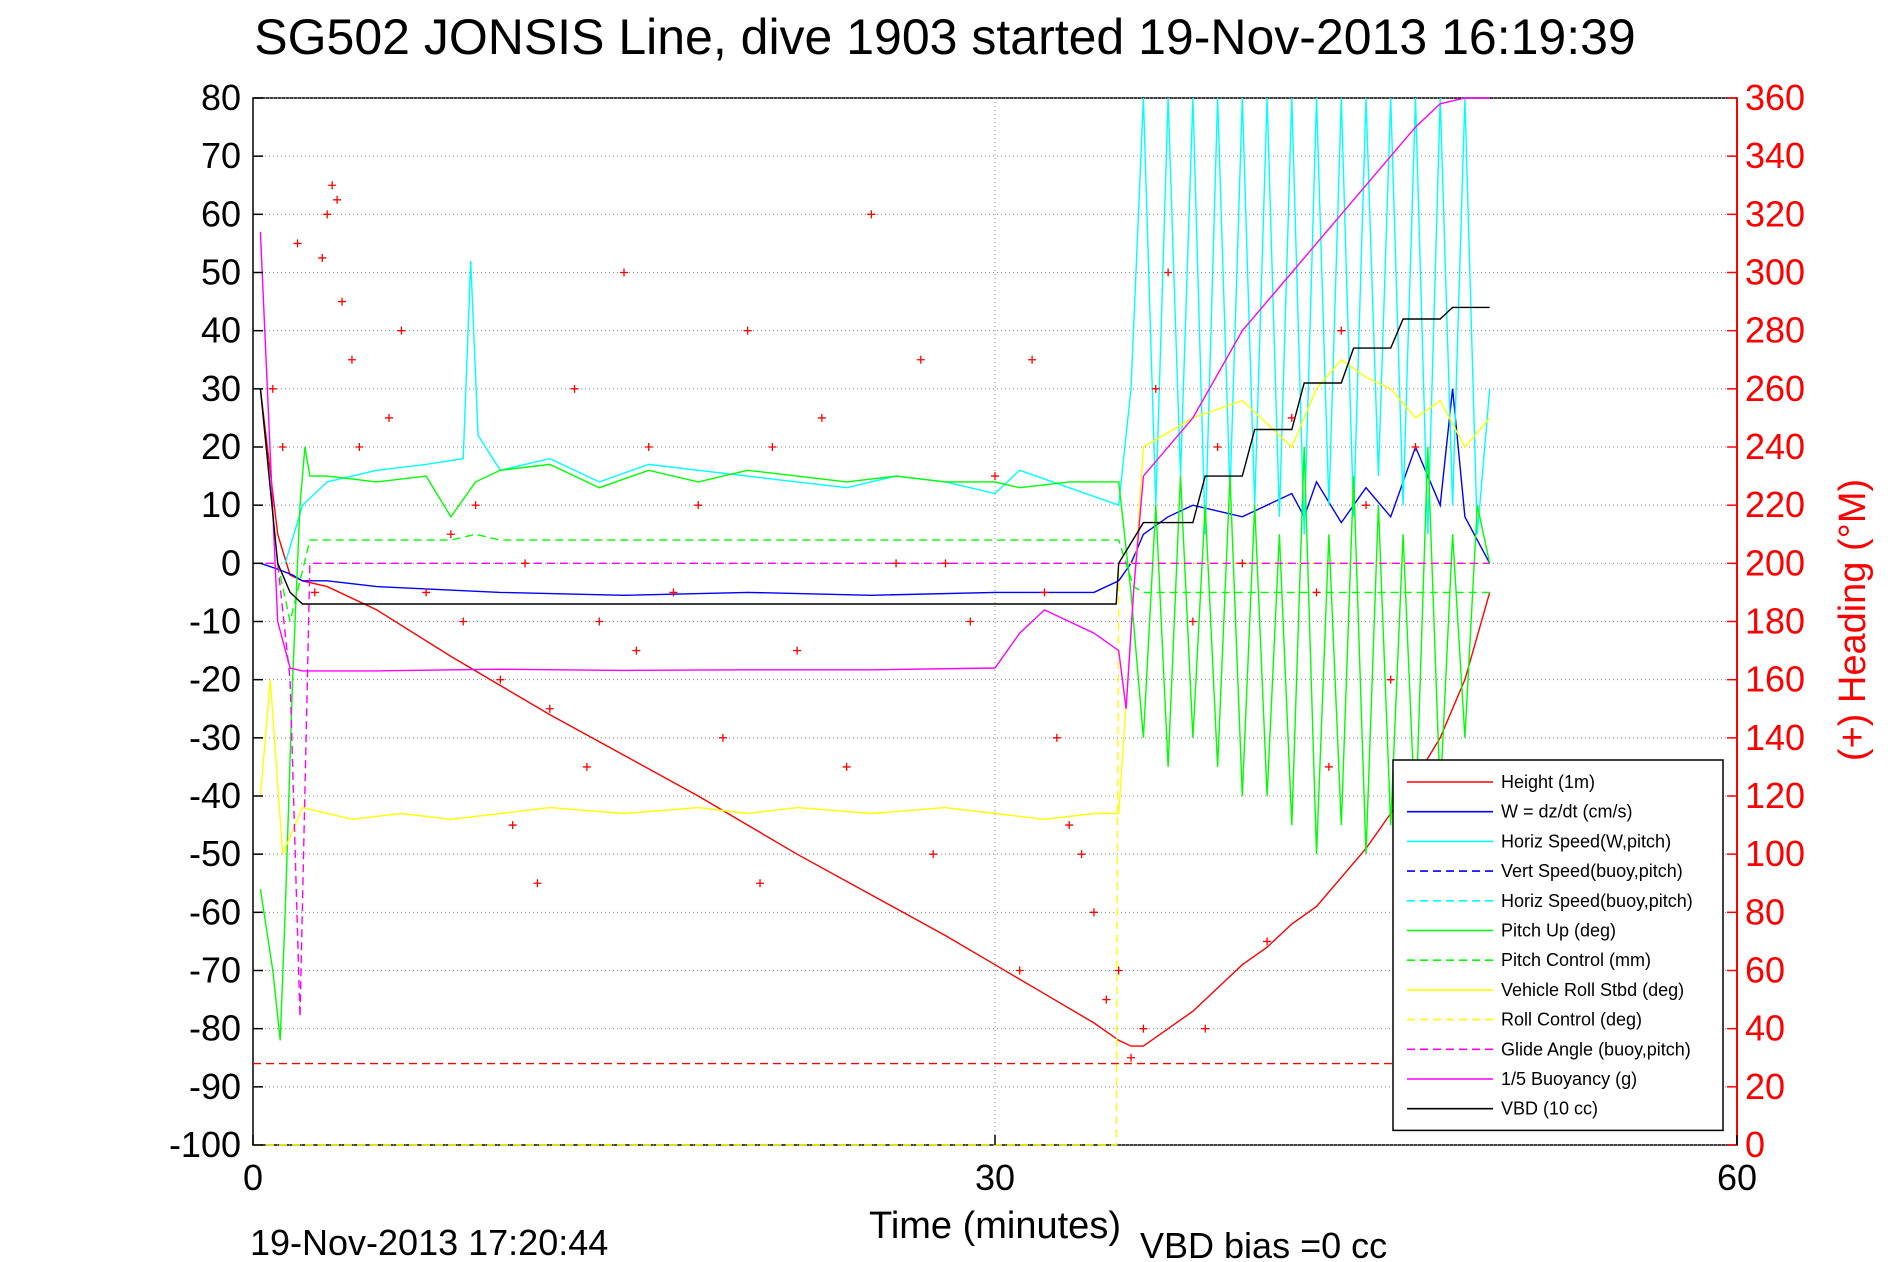 This screenshot has width=1891, height=1262. I want to click on y-tick-label-left: 20, so click(221, 446).